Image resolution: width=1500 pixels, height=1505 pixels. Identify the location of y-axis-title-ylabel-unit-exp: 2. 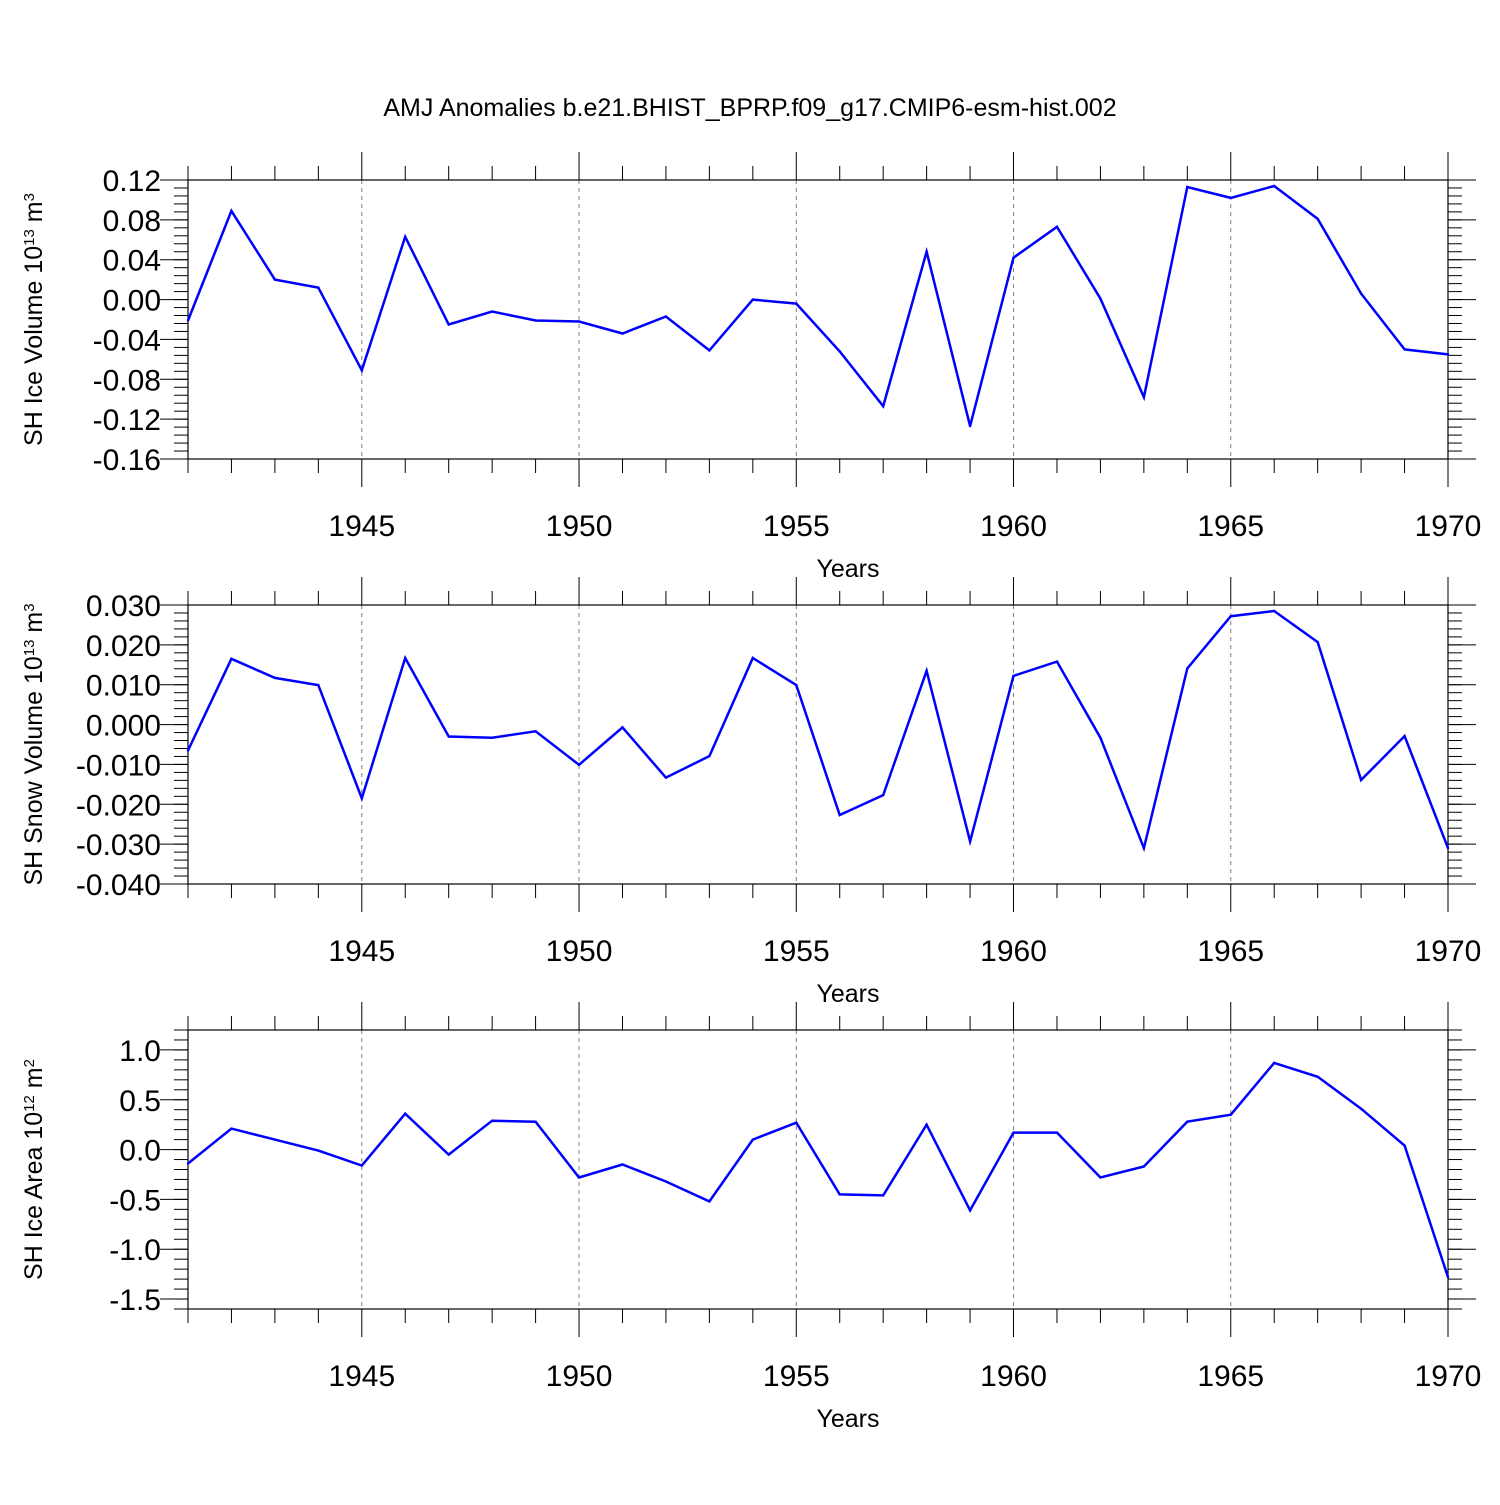
(29, 1063).